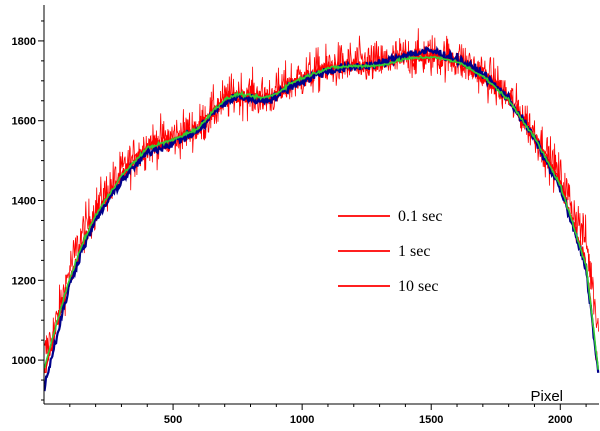 Image resolution: width=600 pixels, height=431 pixels. What do you see at coordinates (24, 42) in the screenshot?
I see `y-tick-label: 1800` at bounding box center [24, 42].